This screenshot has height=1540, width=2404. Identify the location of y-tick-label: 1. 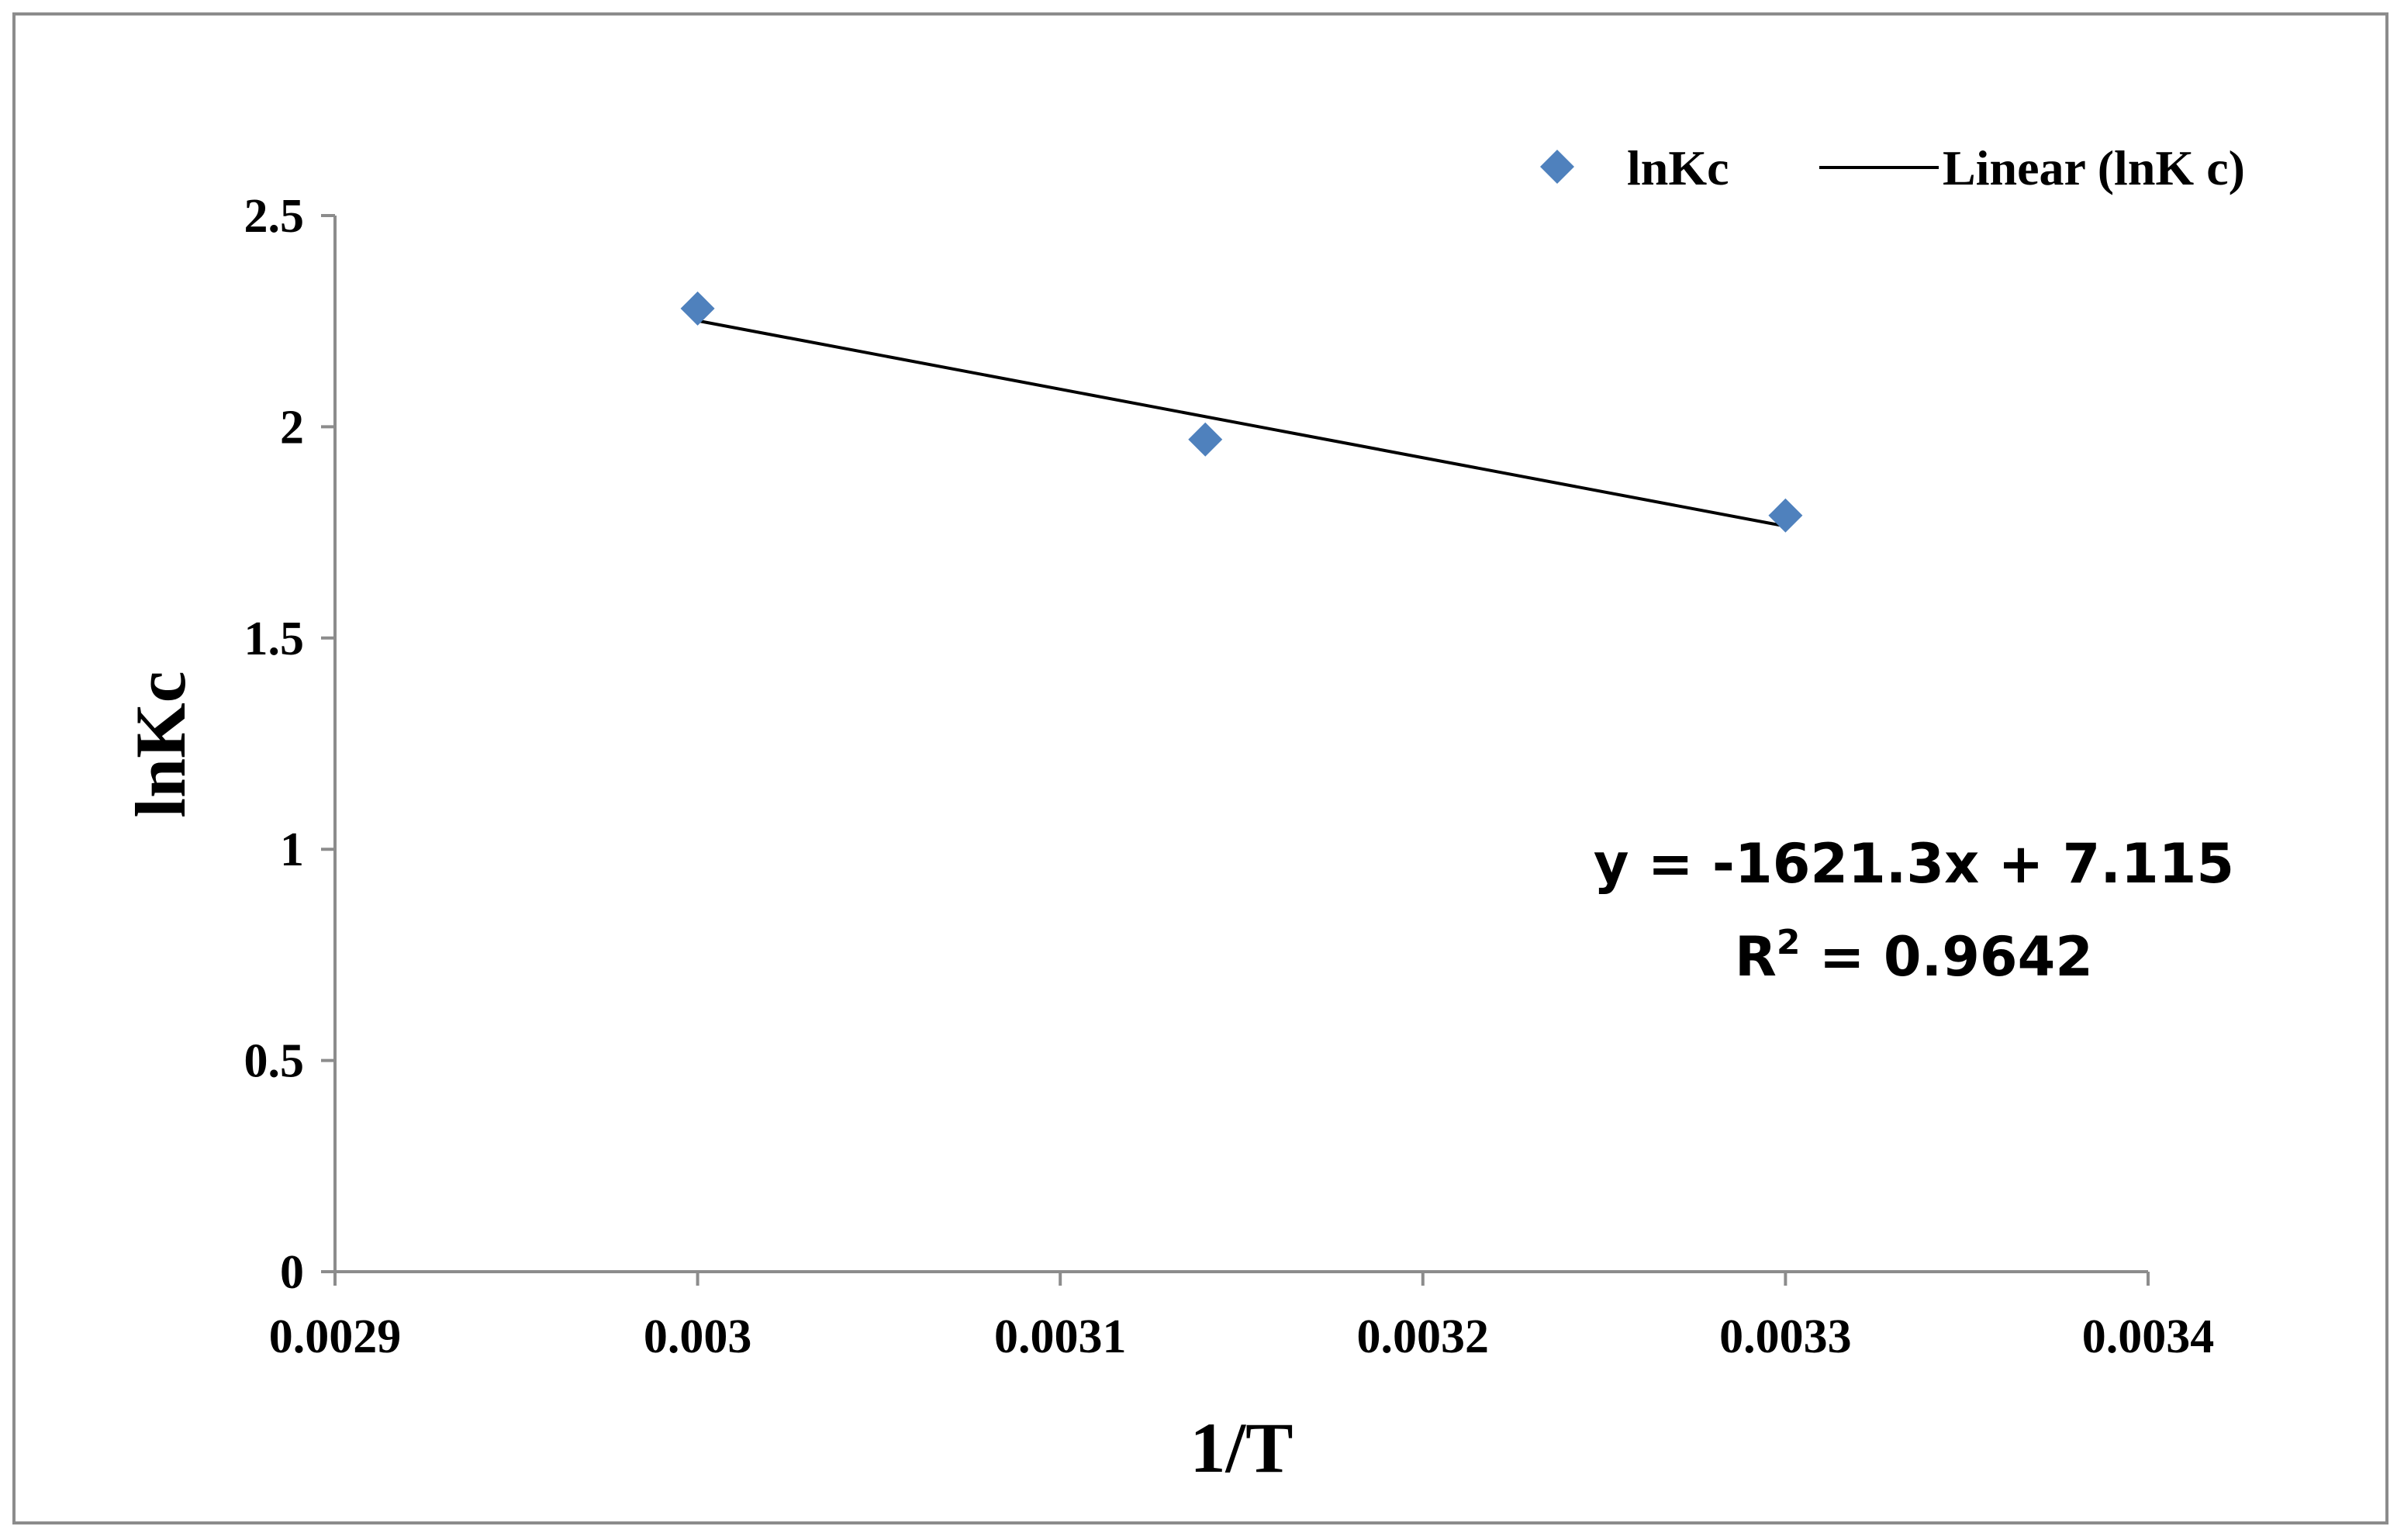
(292, 850).